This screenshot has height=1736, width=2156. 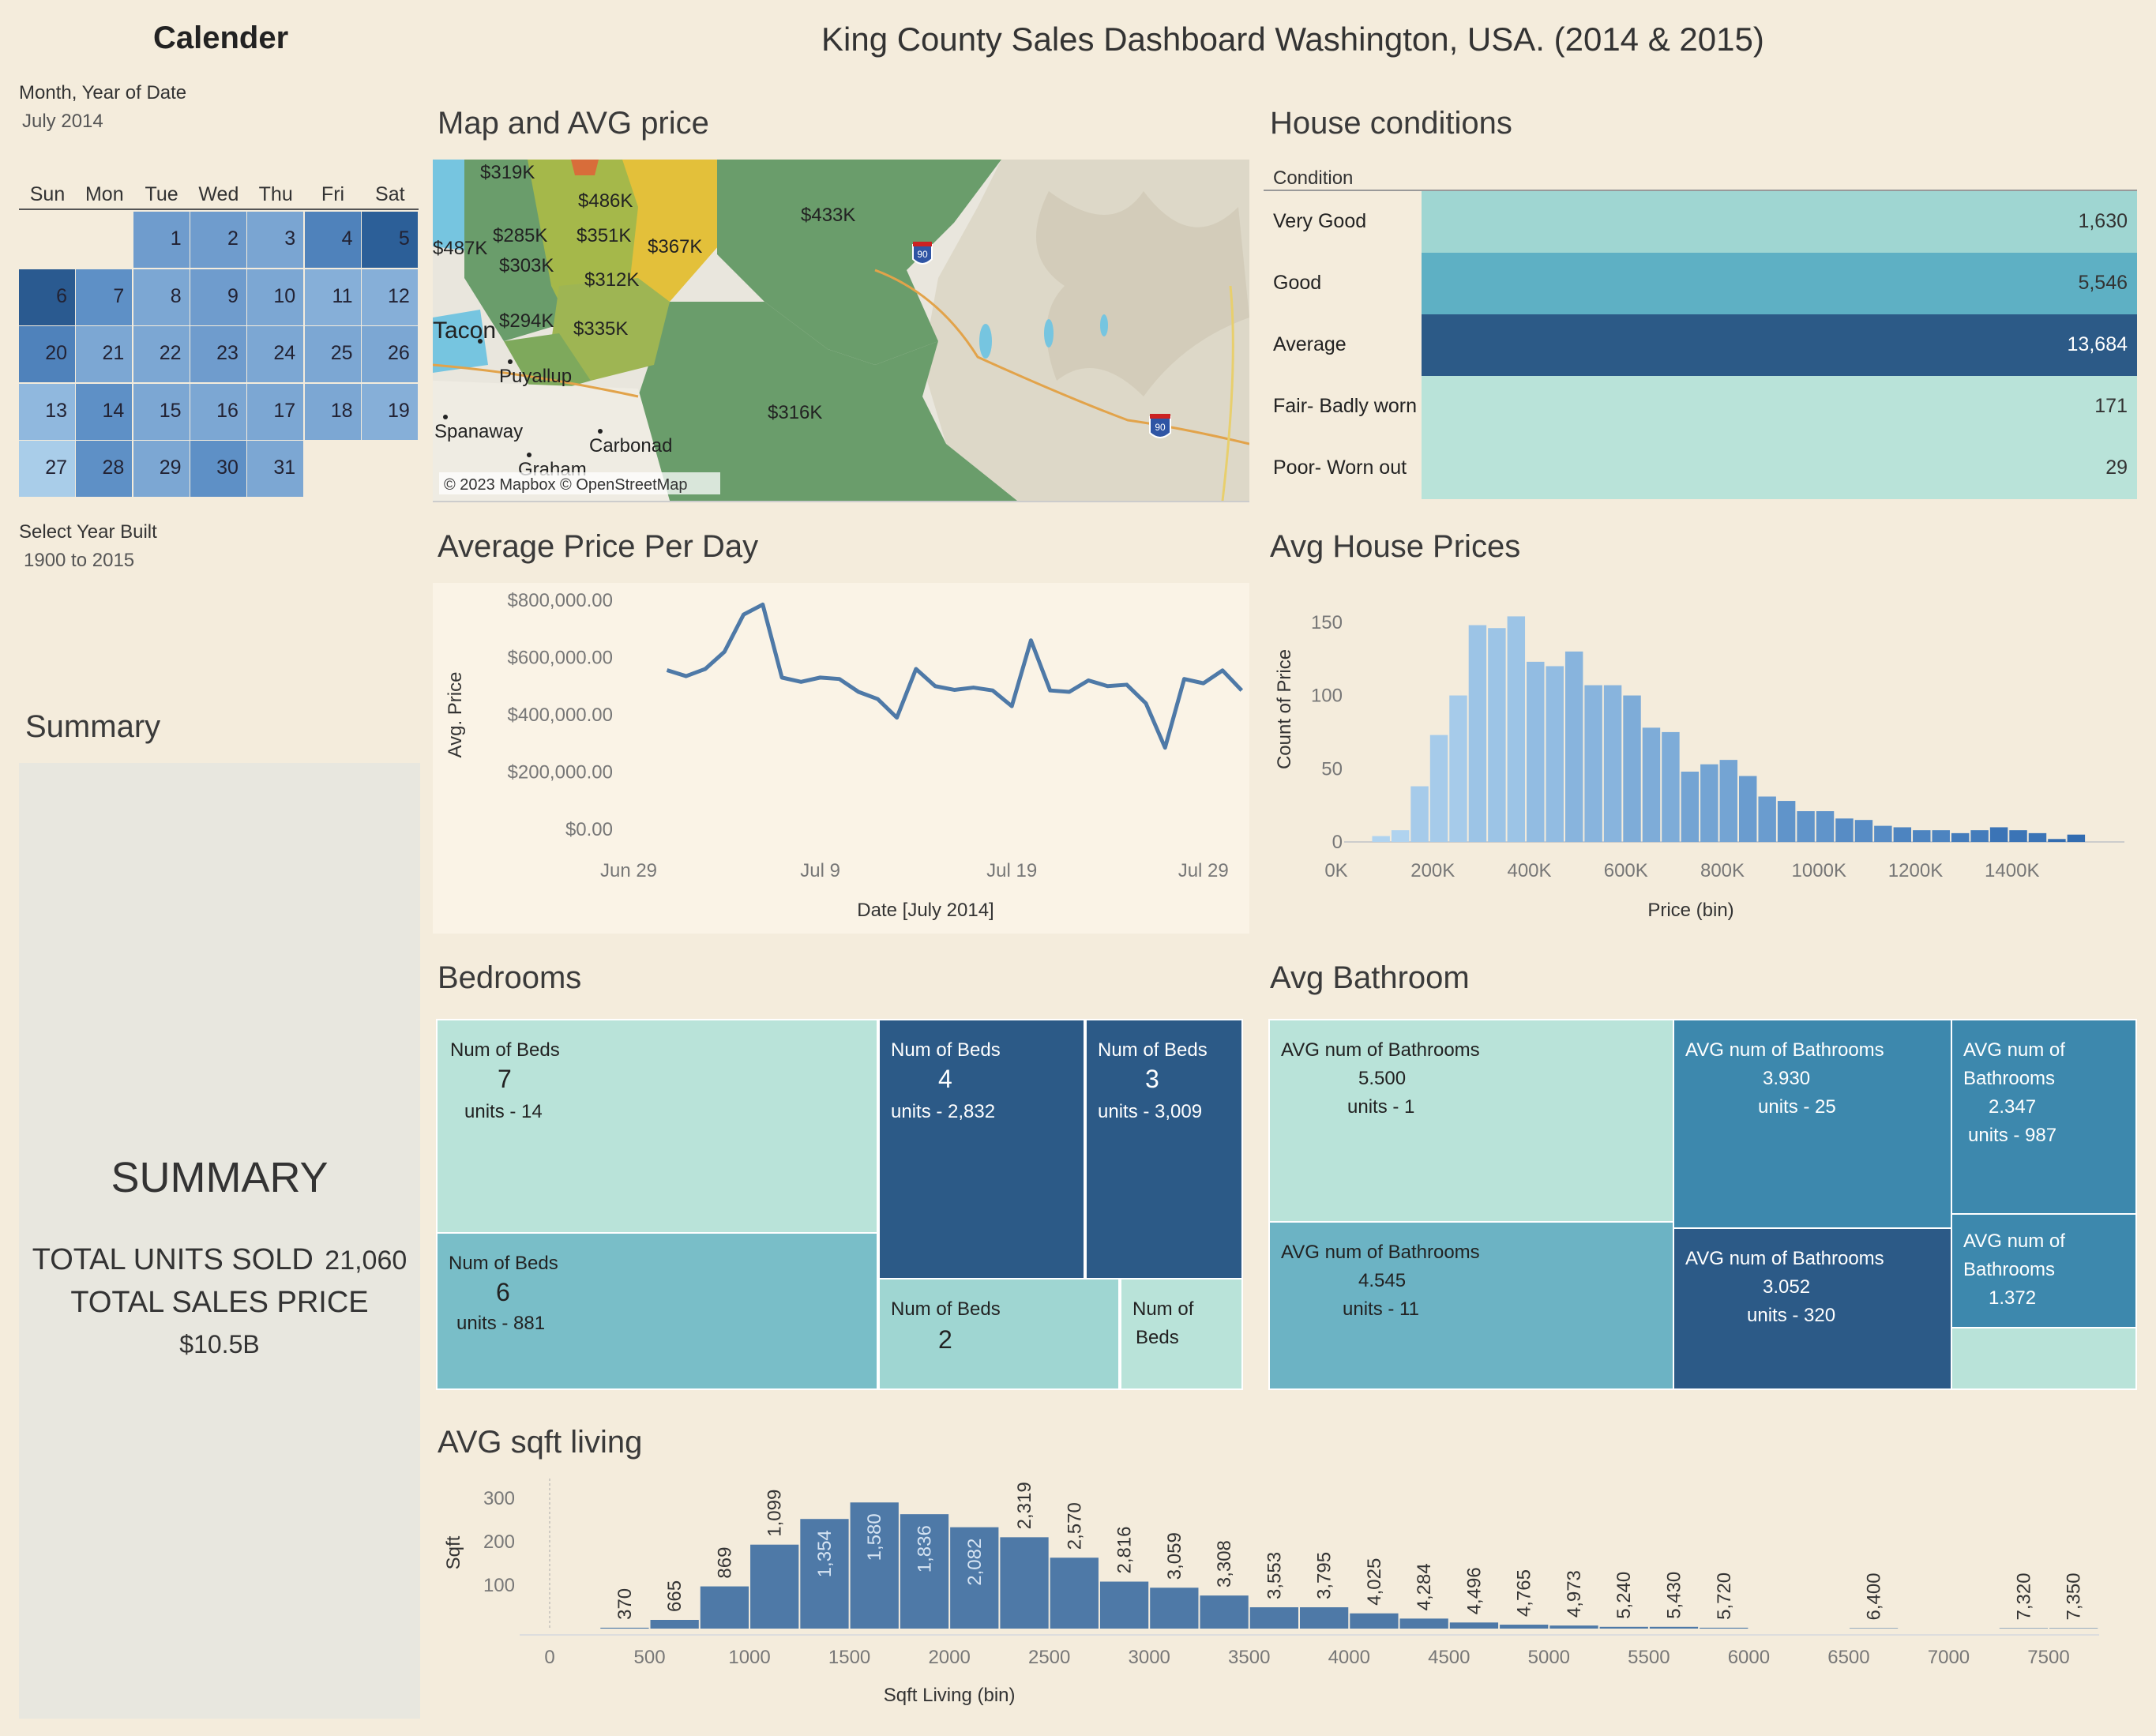 What do you see at coordinates (657, 1127) in the screenshot?
I see `bedroom-tile-7: Num of Beds 7 units - 14` at bounding box center [657, 1127].